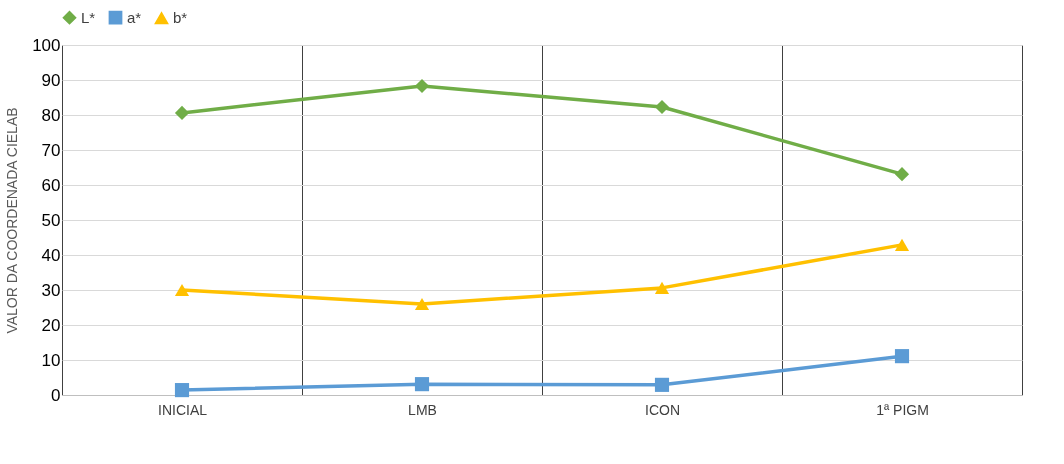 The width and height of the screenshot is (1064, 464). What do you see at coordinates (51, 255) in the screenshot?
I see `y-tick-label: 40` at bounding box center [51, 255].